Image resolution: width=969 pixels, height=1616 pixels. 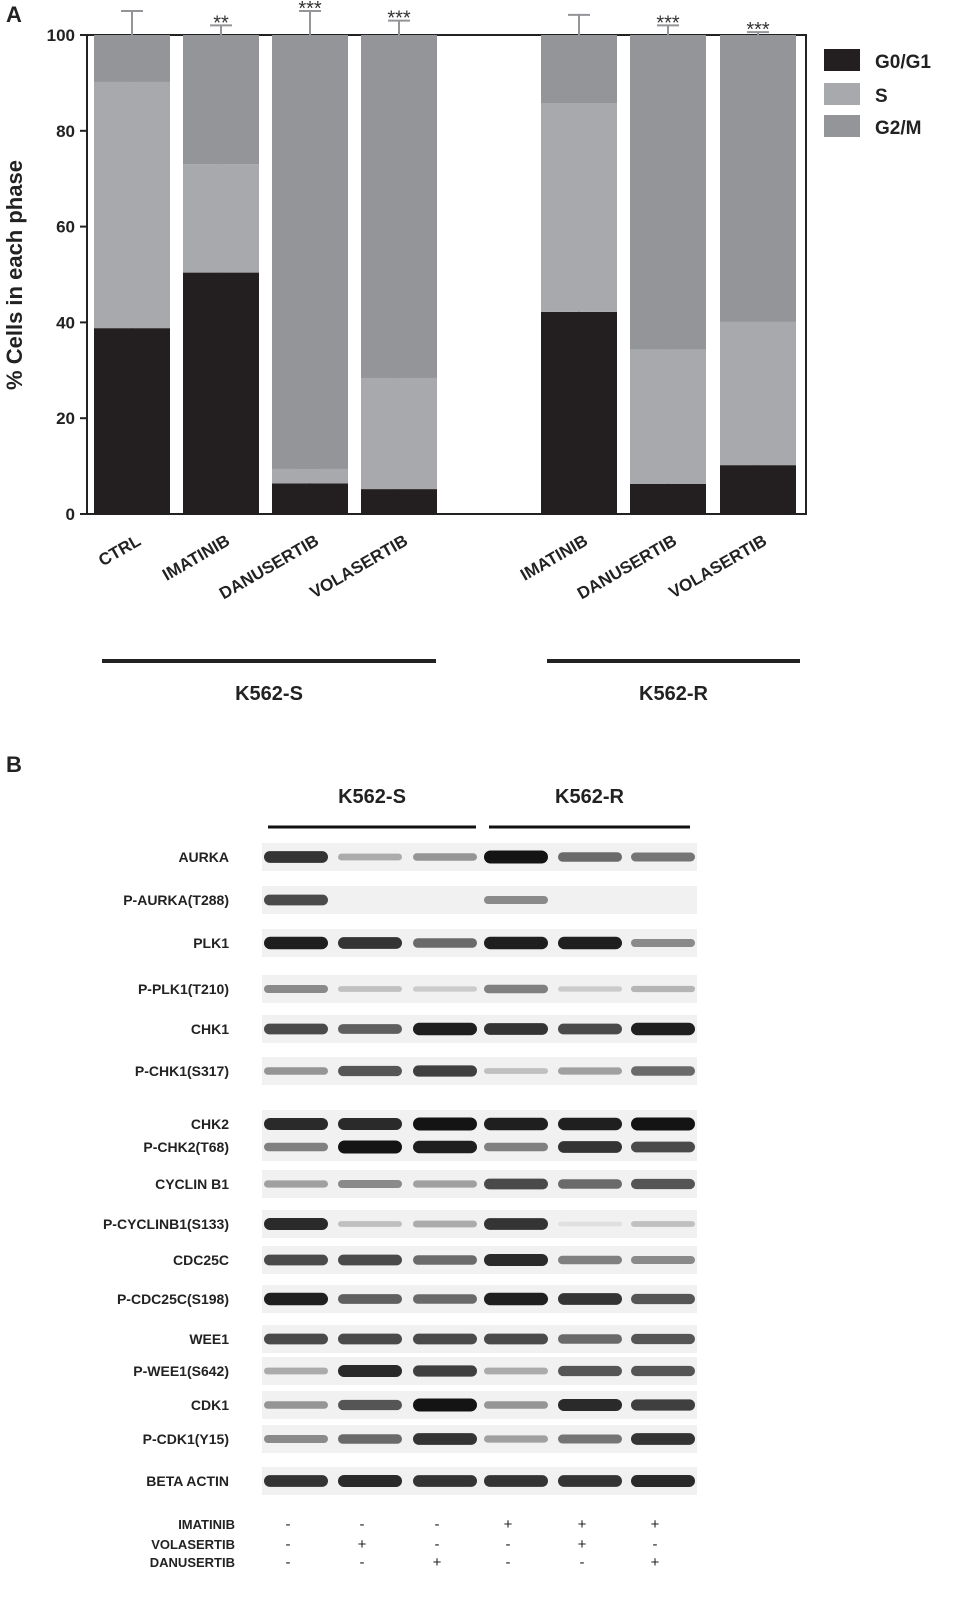 I want to click on blot-group-label: K562-S, so click(x=372, y=797).